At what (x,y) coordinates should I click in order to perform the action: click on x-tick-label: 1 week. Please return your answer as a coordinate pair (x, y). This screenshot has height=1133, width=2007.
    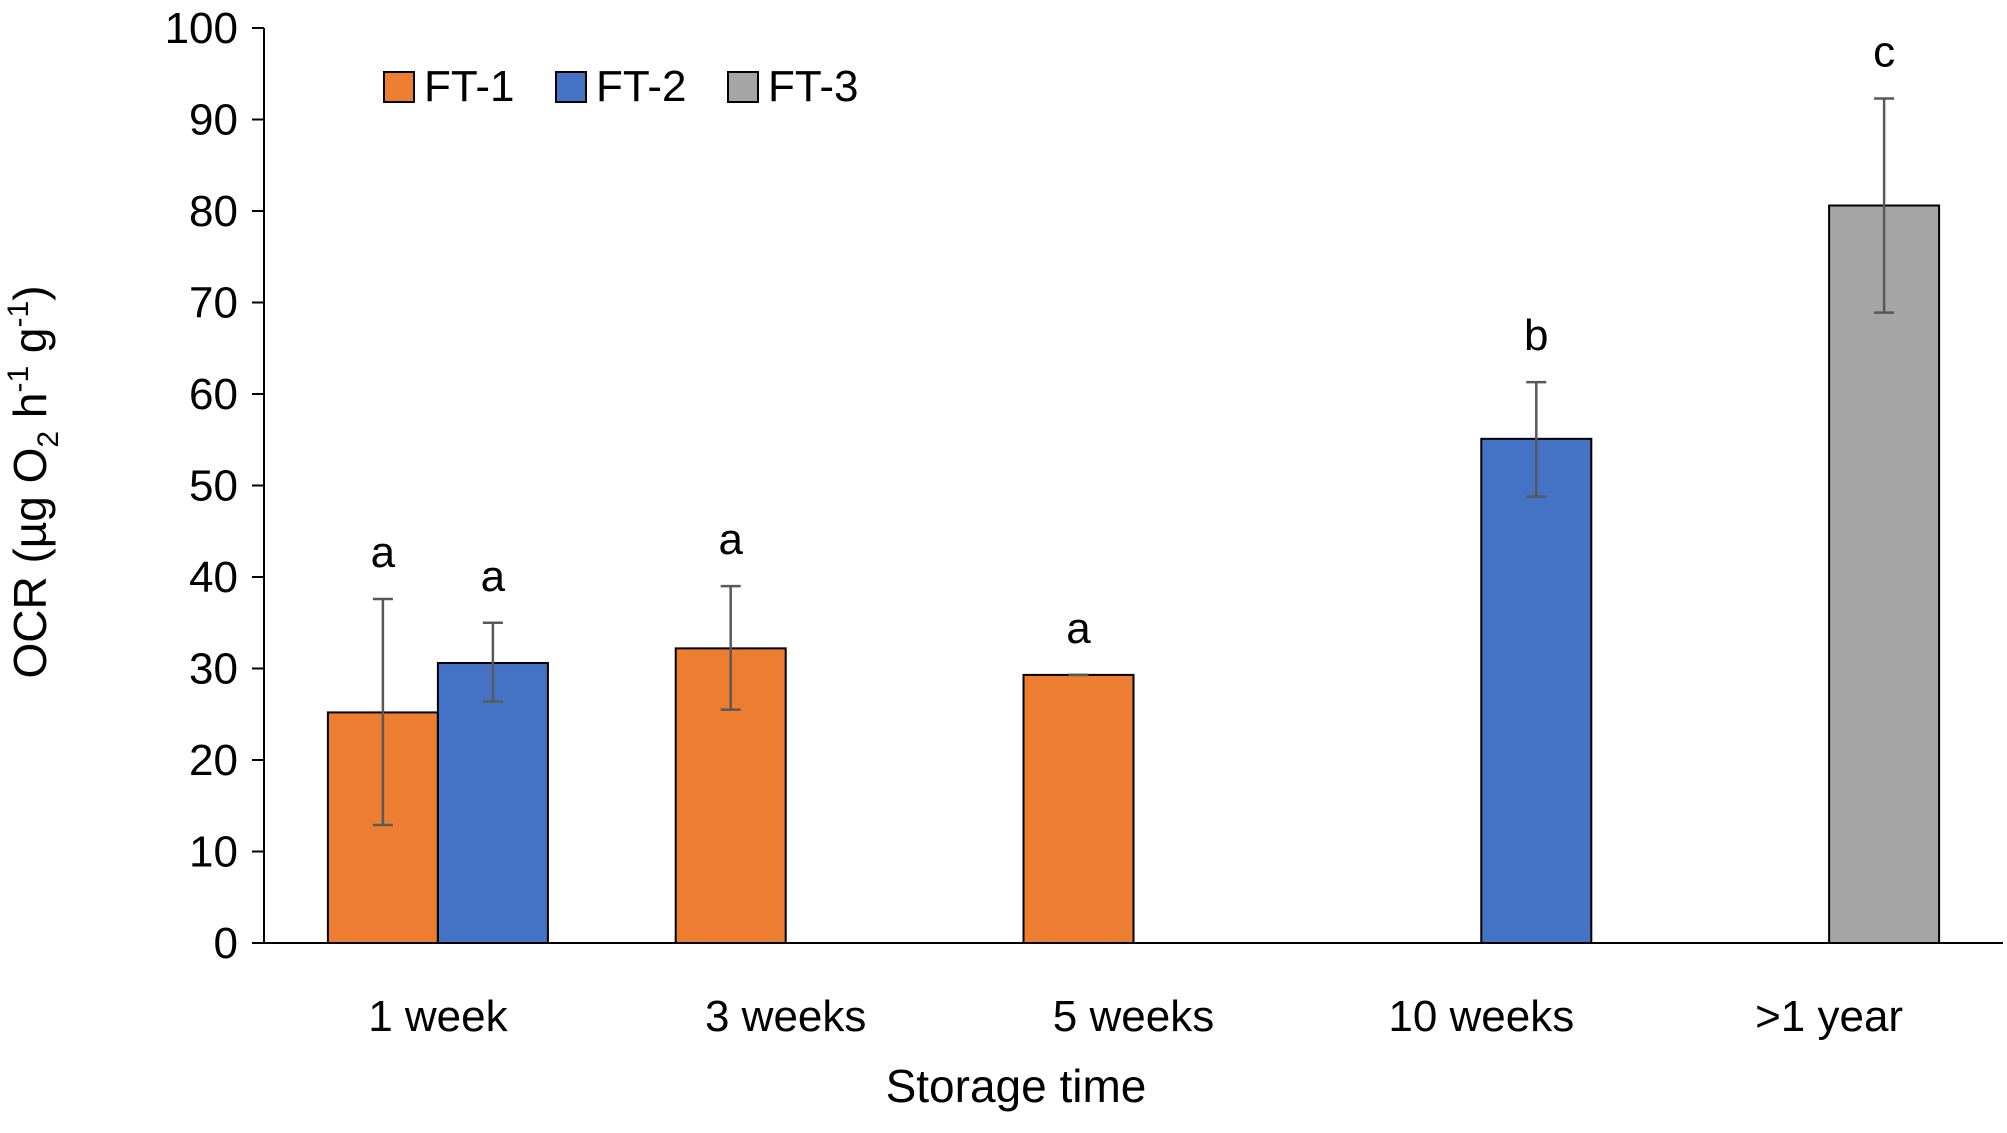
    Looking at the image, I should click on (438, 1016).